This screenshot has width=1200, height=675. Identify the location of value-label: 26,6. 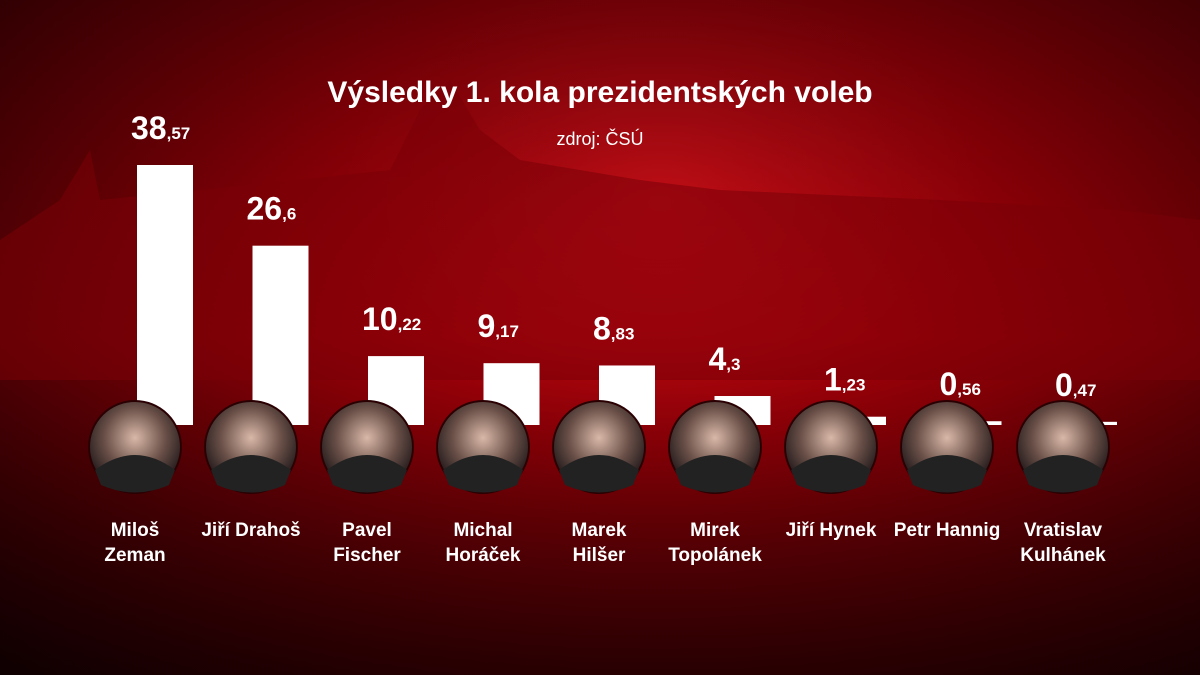
(272, 209).